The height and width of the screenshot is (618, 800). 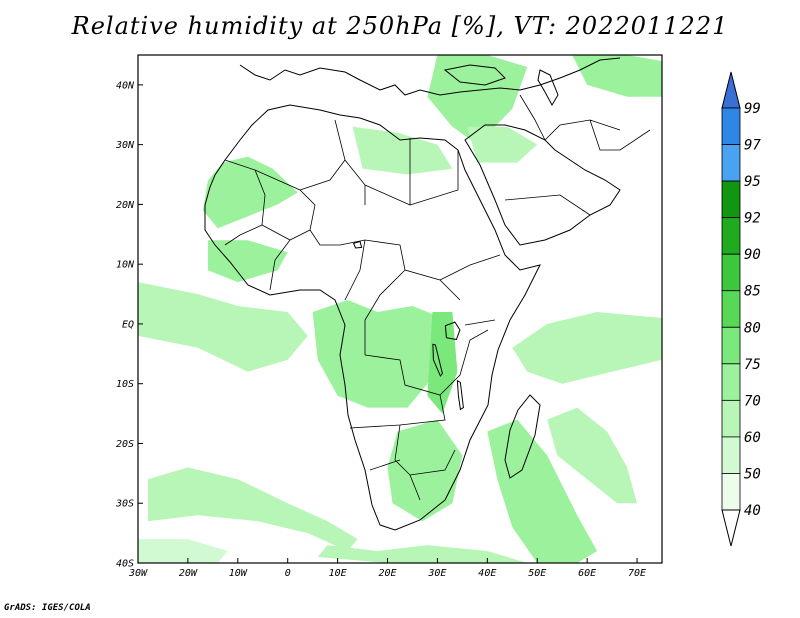 I want to click on humid-region-southern-africa, so click(x=425, y=470).